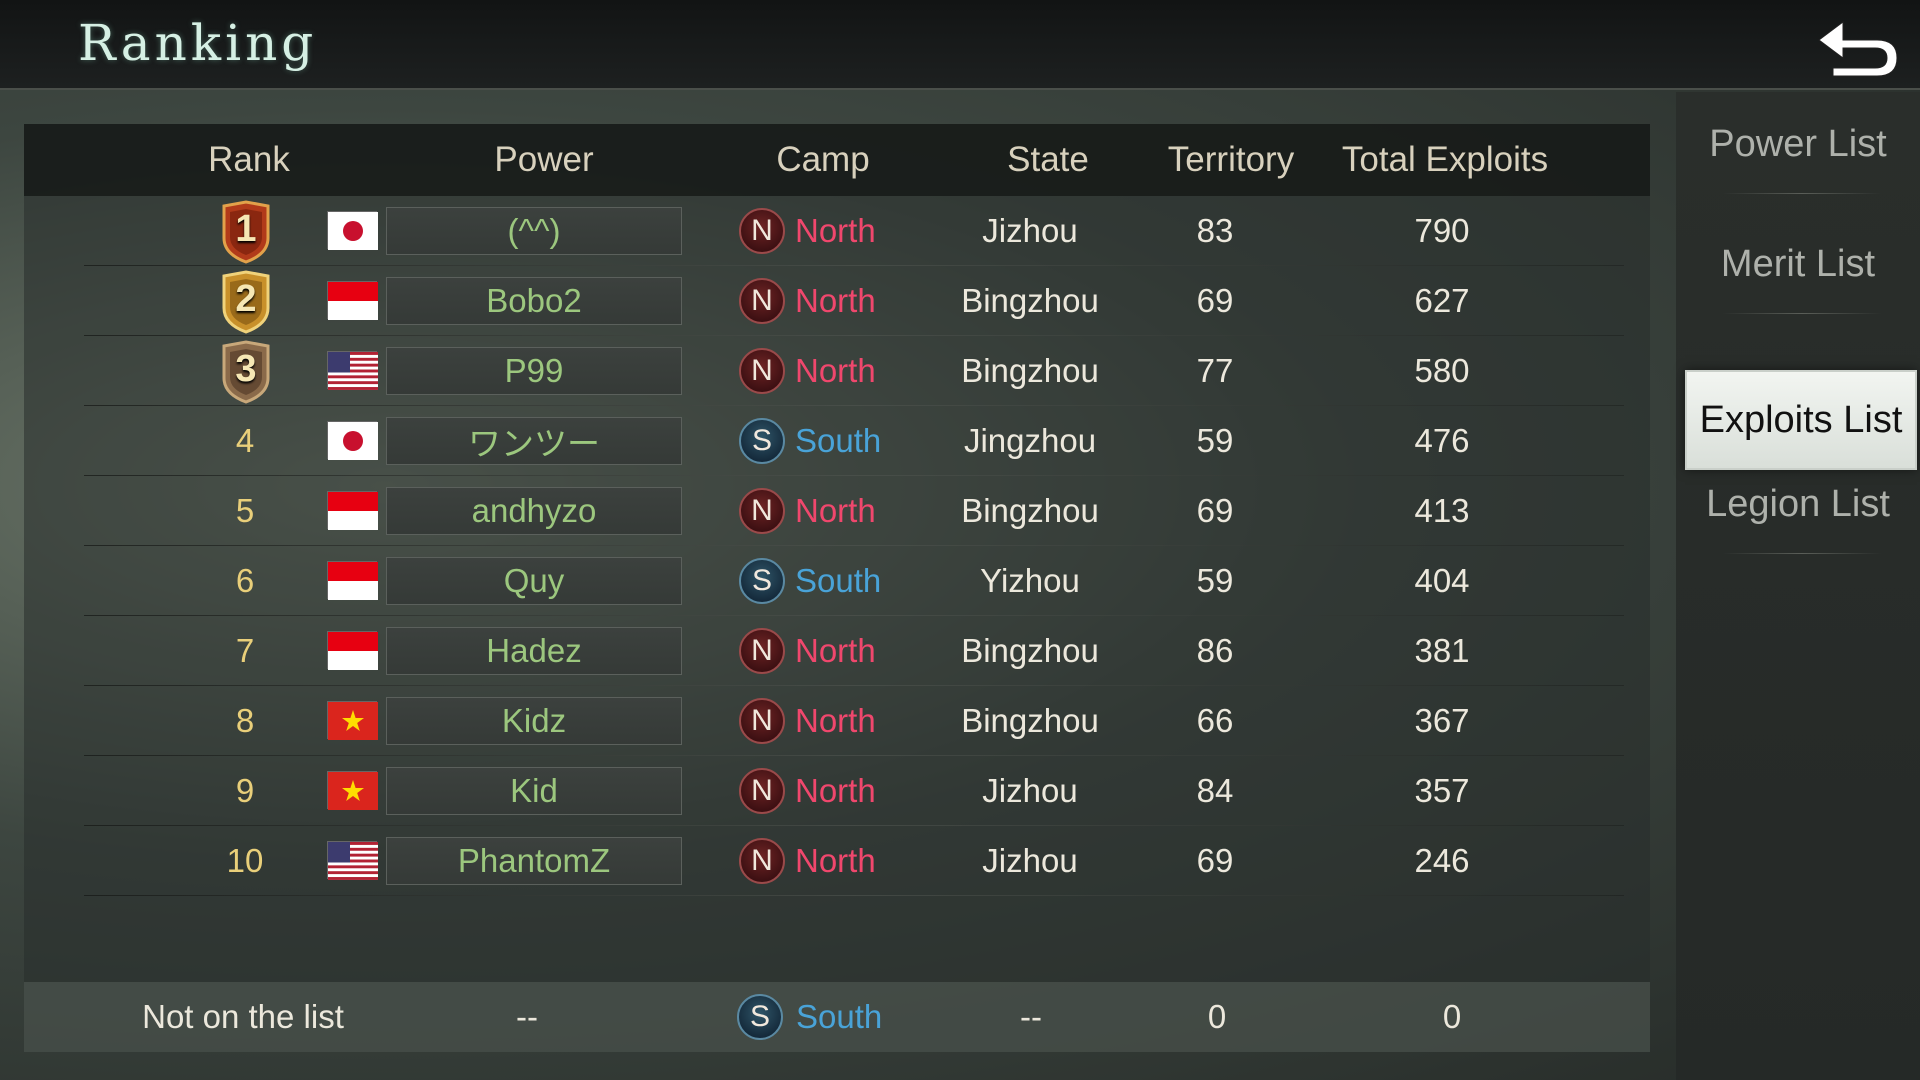  I want to click on tab-label: Legion List, so click(1798, 503).